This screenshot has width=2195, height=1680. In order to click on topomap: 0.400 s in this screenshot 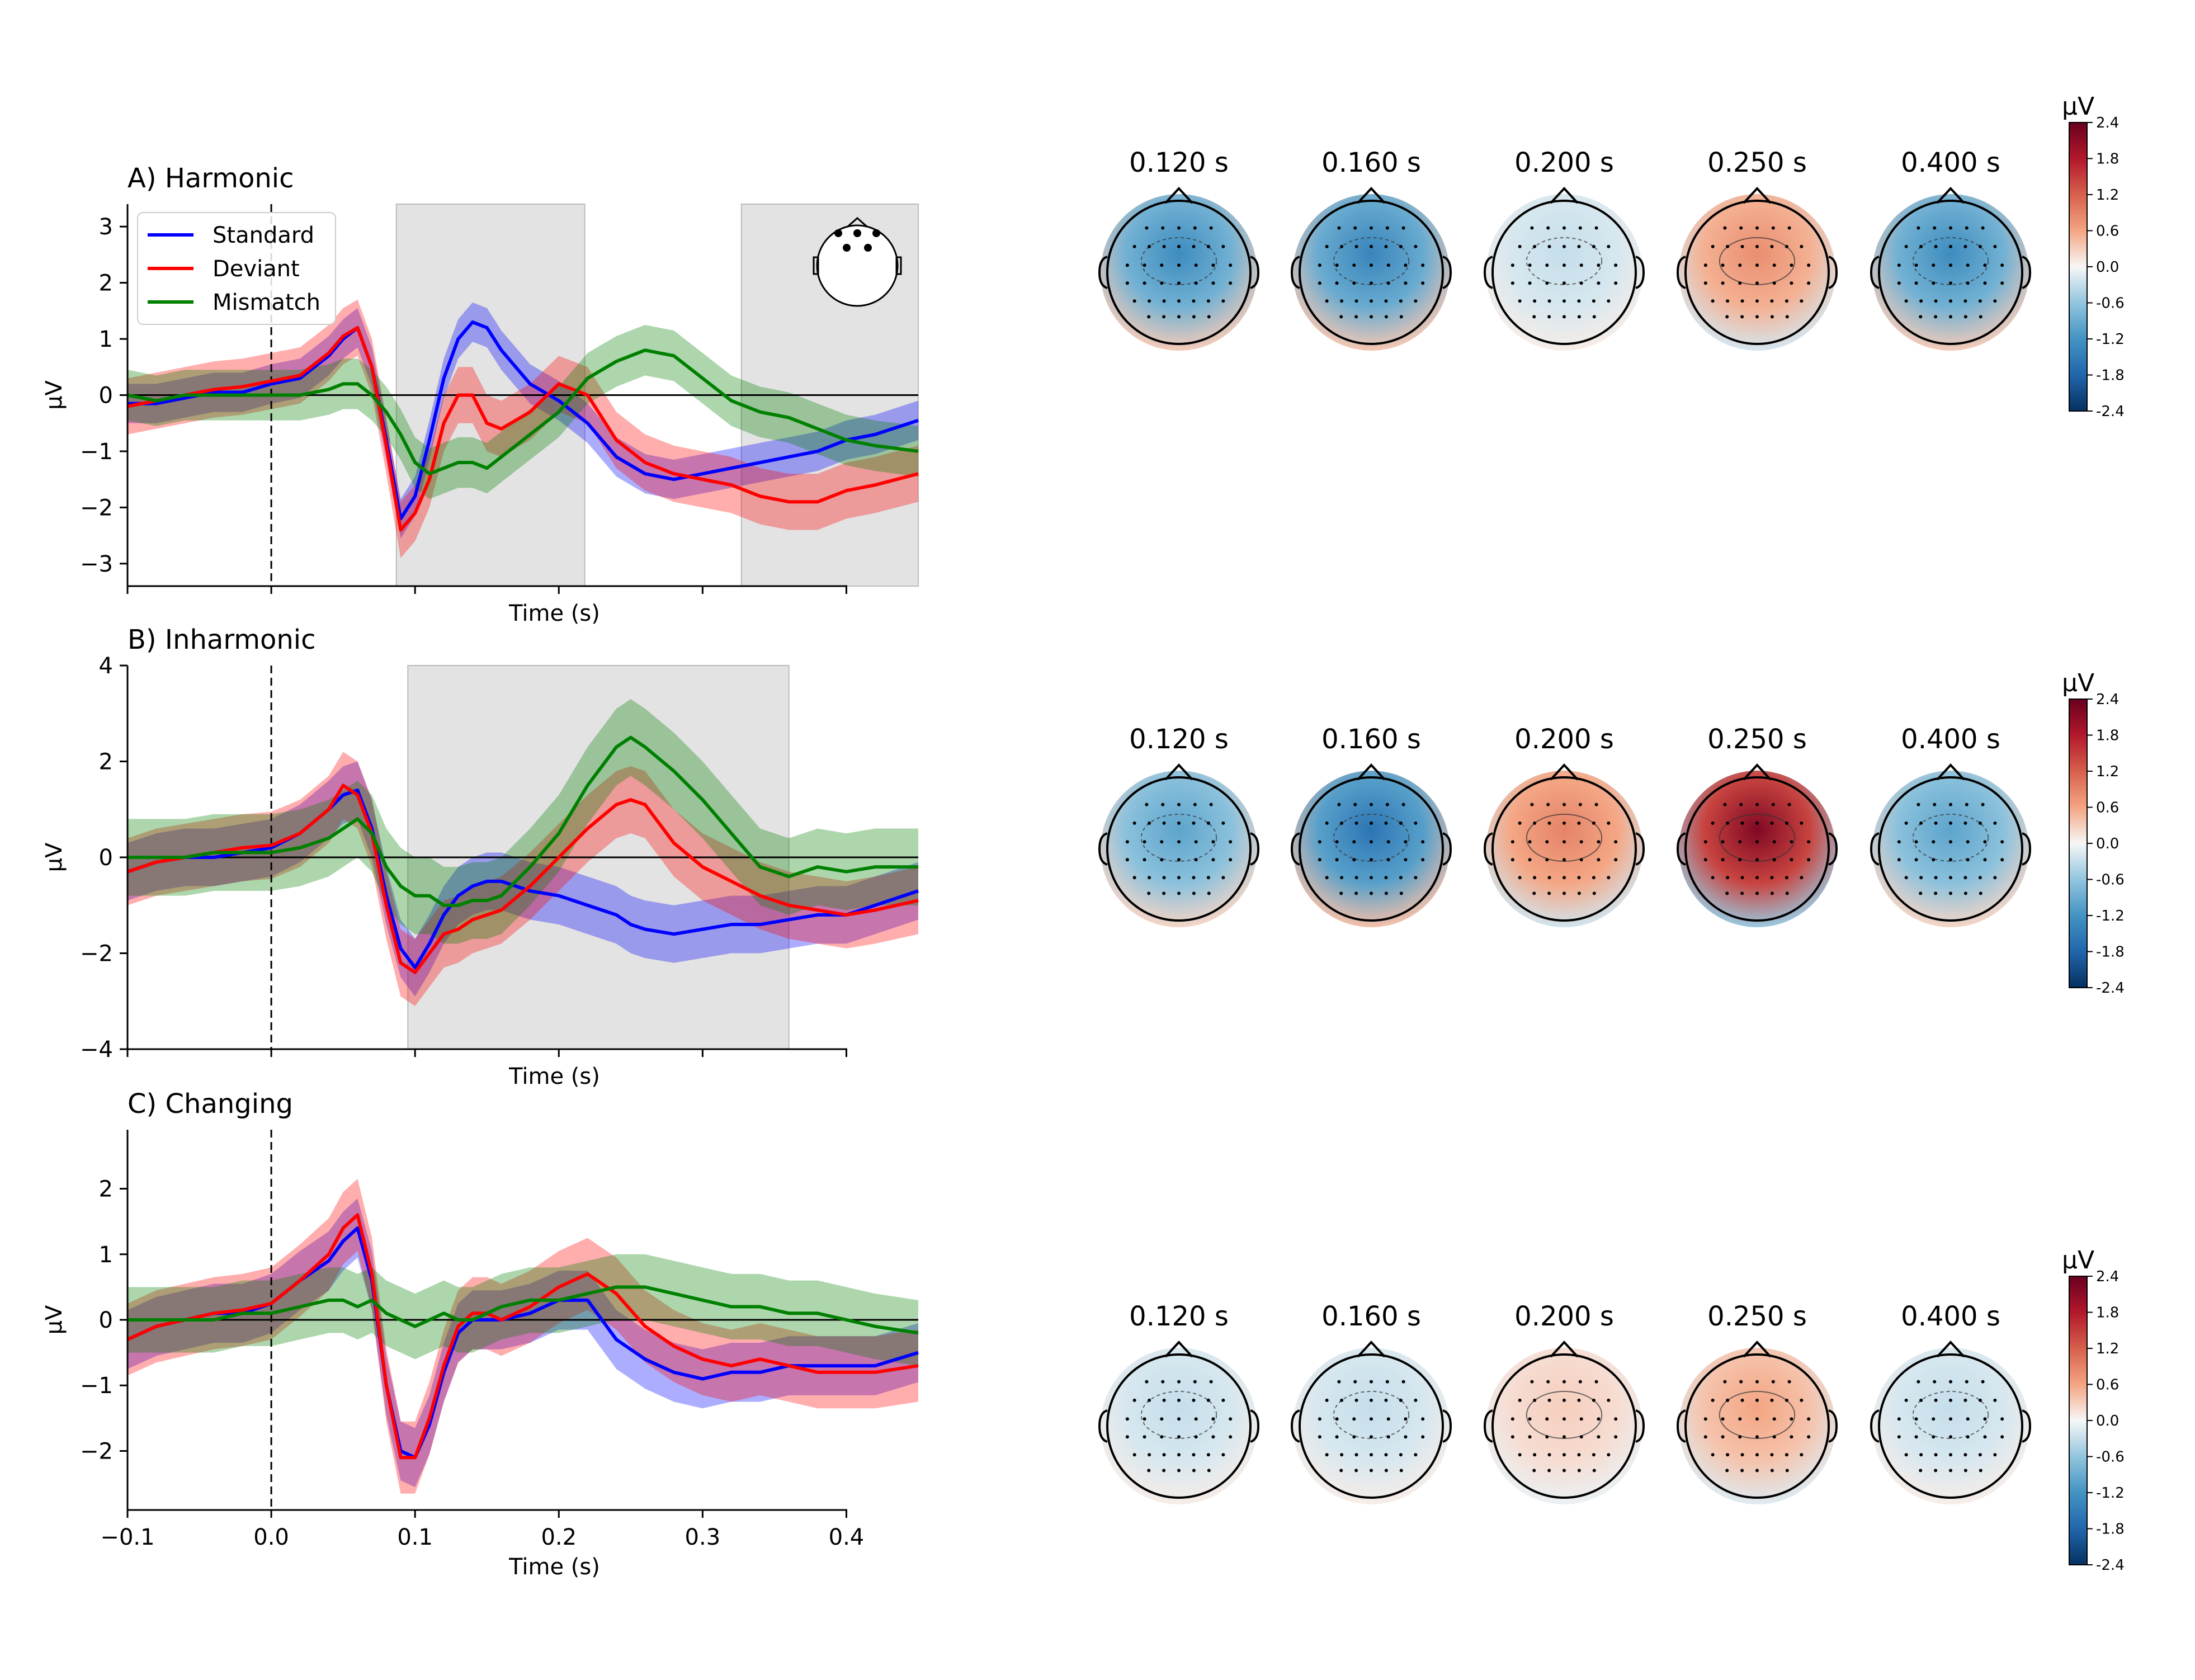, I will do `click(1951, 825)`.